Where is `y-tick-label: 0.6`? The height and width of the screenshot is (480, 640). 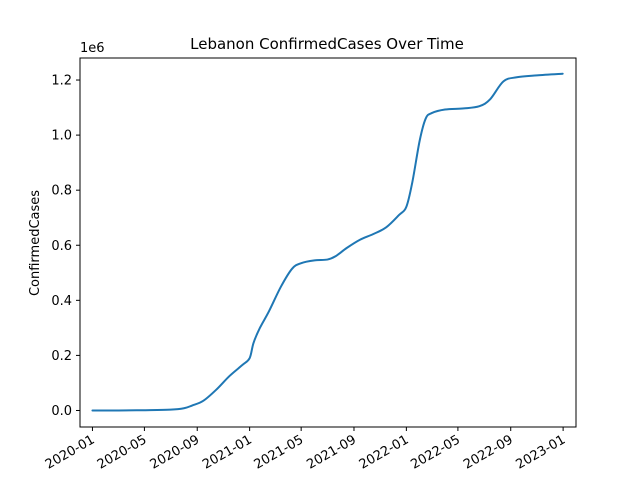 y-tick-label: 0.6 is located at coordinates (61, 246).